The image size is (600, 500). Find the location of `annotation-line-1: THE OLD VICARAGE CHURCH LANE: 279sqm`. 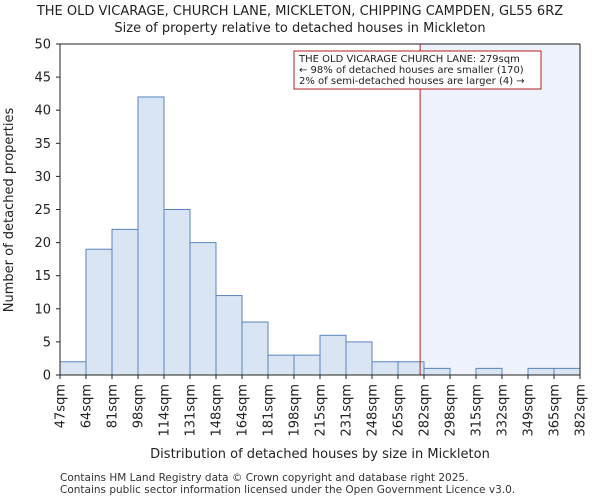

annotation-line-1: THE OLD VICARAGE CHURCH LANE: 279sqm is located at coordinates (409, 59).